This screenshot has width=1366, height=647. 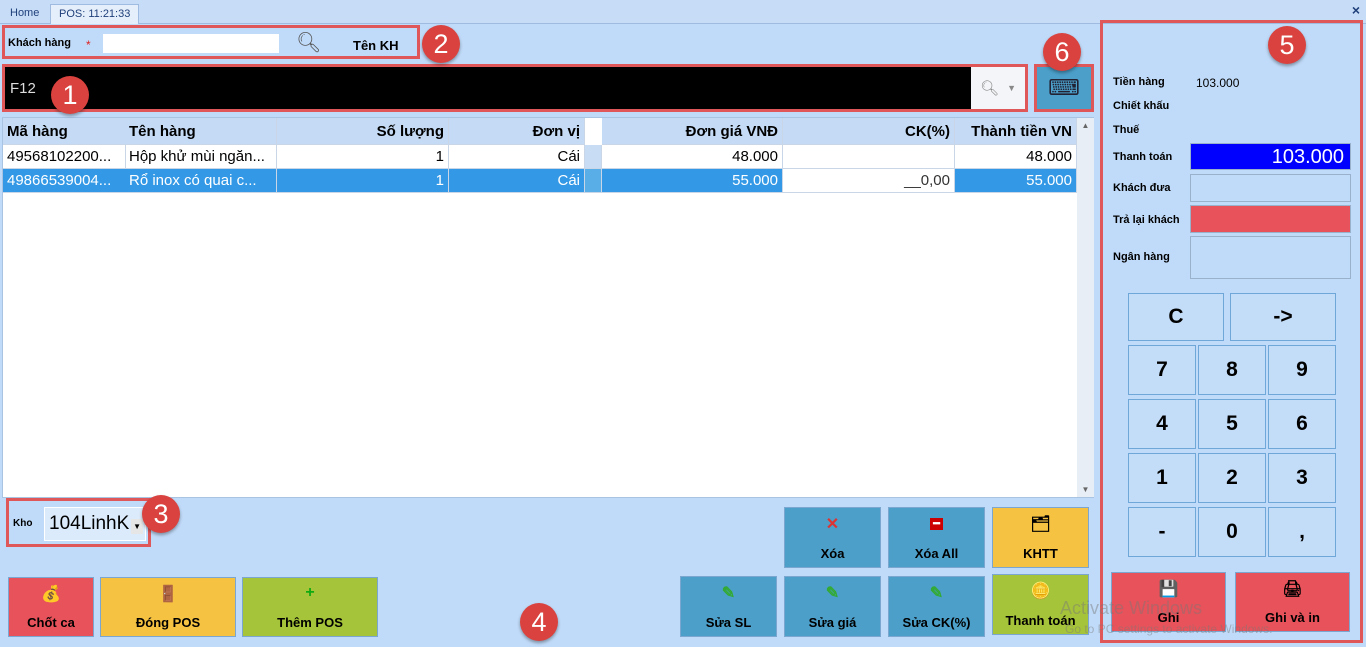 I want to click on customer-section, so click(x=211, y=42).